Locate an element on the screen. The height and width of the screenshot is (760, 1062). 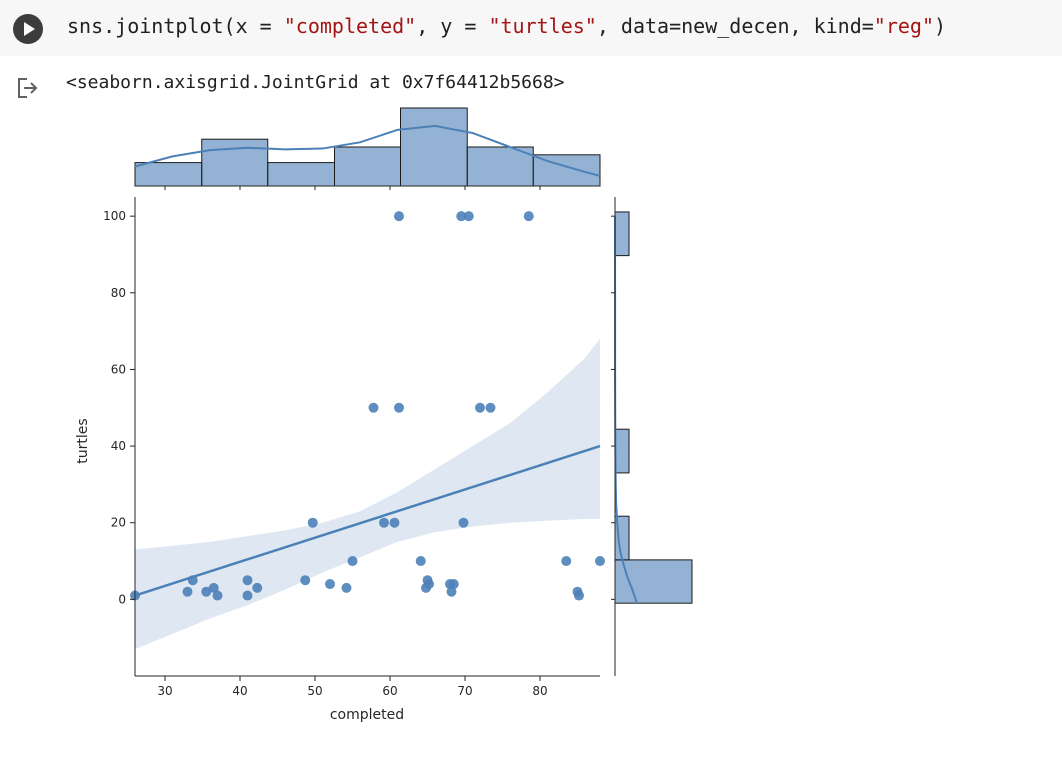
code-string-token: "reg" is located at coordinates (903, 26).